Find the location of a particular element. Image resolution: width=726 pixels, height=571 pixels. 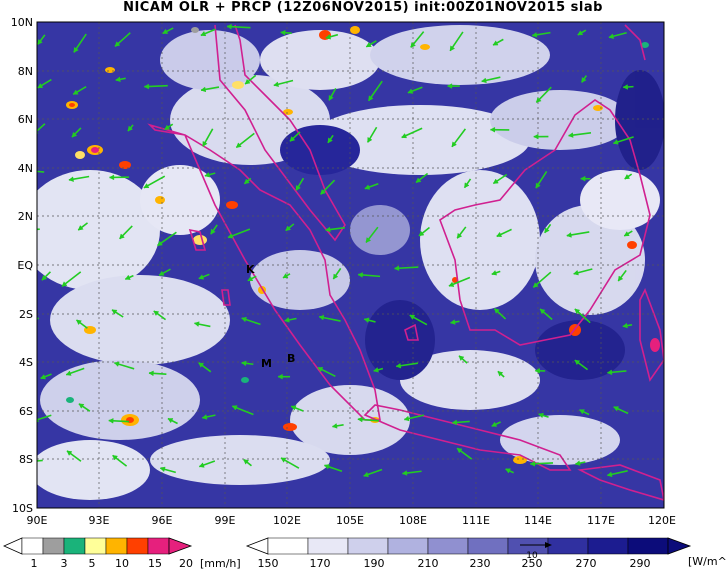

lon-label: 117E is located at coordinates (601, 520).